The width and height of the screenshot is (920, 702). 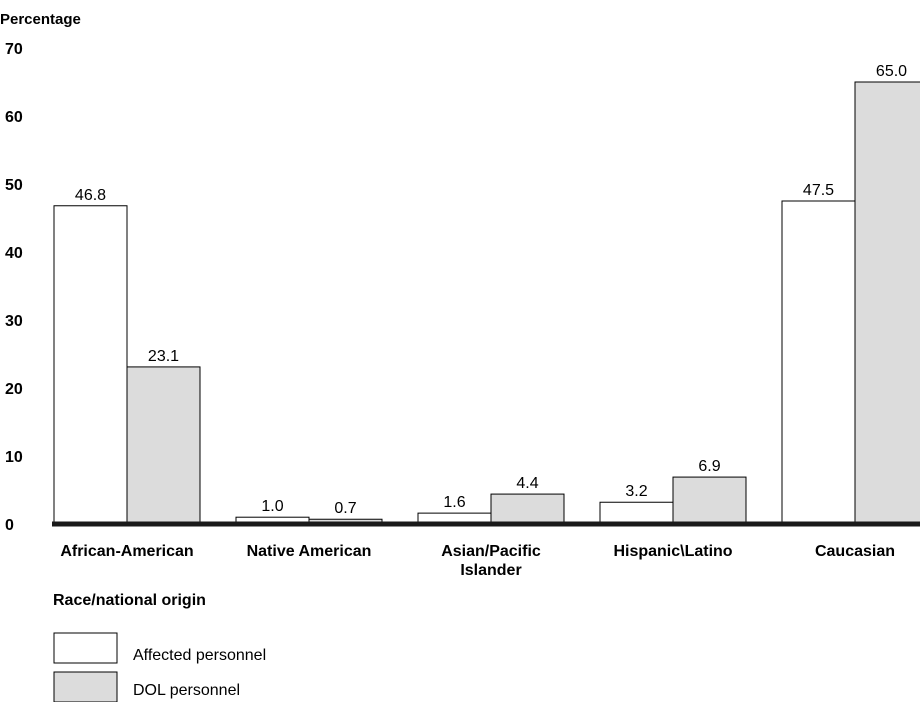 What do you see at coordinates (14, 321) in the screenshot?
I see `y-tick-label: 30` at bounding box center [14, 321].